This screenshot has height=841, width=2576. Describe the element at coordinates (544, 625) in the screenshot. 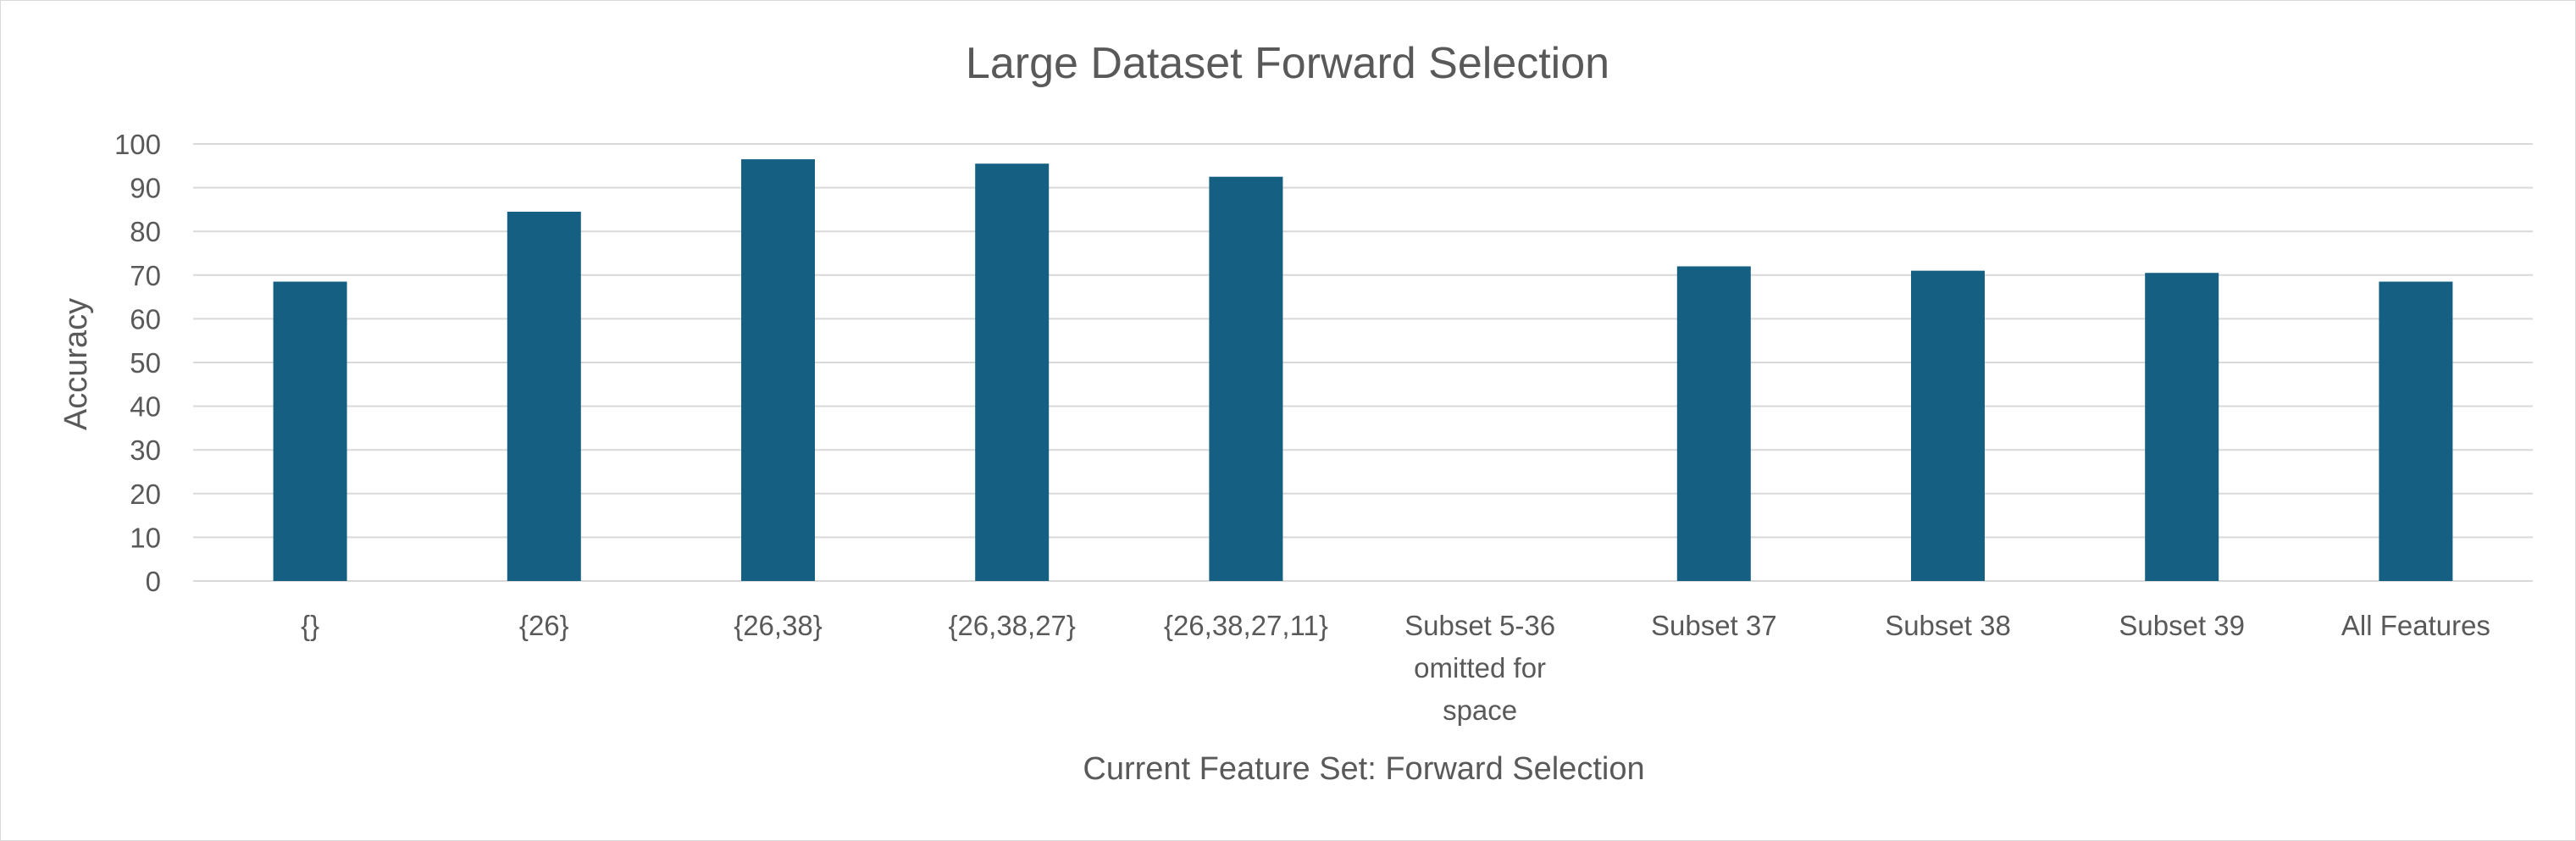

I see `x-tick-label: {26}` at that location.